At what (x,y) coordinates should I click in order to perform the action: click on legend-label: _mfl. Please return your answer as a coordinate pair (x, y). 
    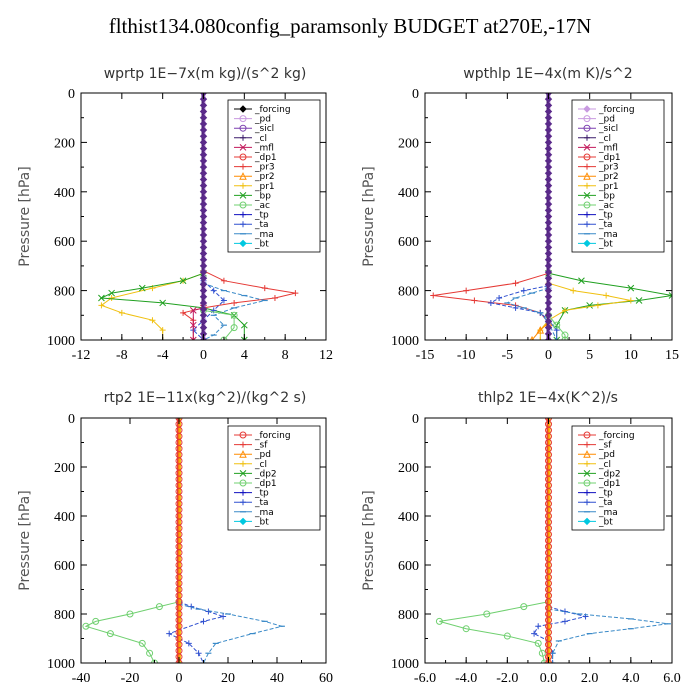
    Looking at the image, I should click on (264, 148).